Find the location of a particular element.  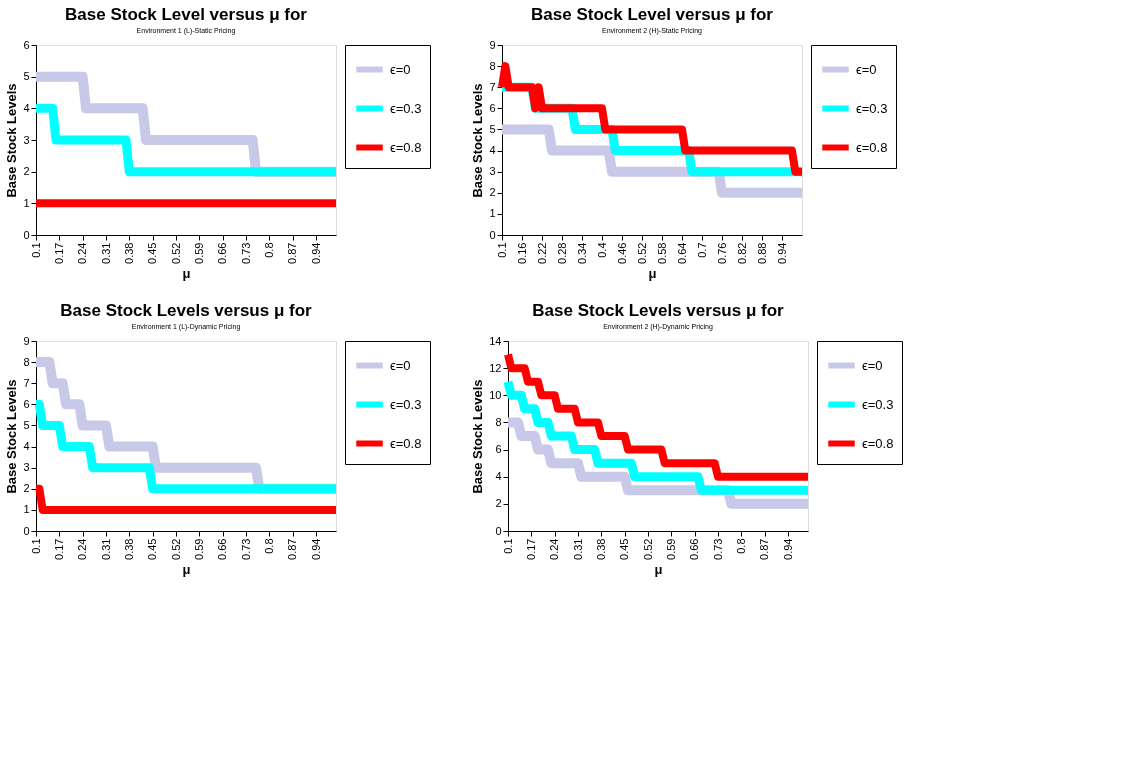

x-tick-label: 0.76 is located at coordinates (721, 253).